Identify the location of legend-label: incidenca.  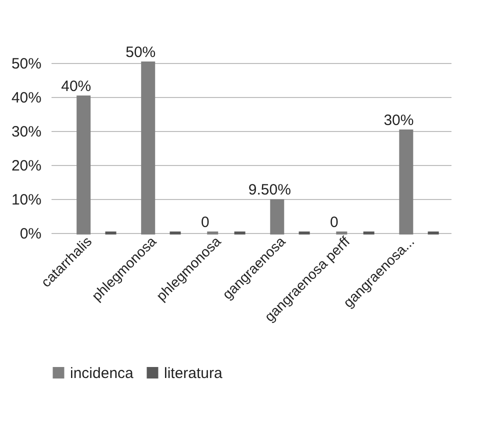
(102, 373).